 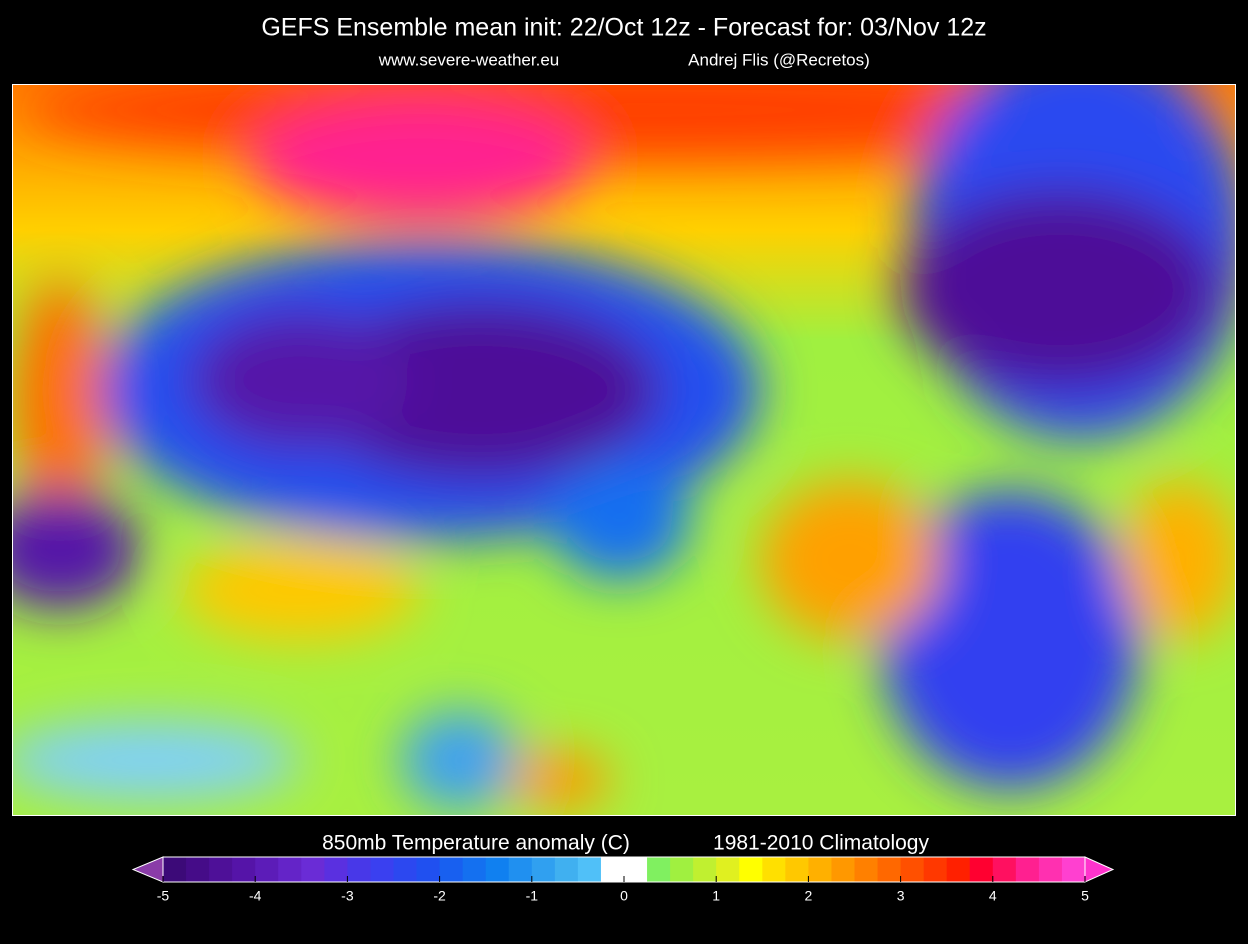 What do you see at coordinates (532, 896) in the screenshot?
I see `tick-label: -1` at bounding box center [532, 896].